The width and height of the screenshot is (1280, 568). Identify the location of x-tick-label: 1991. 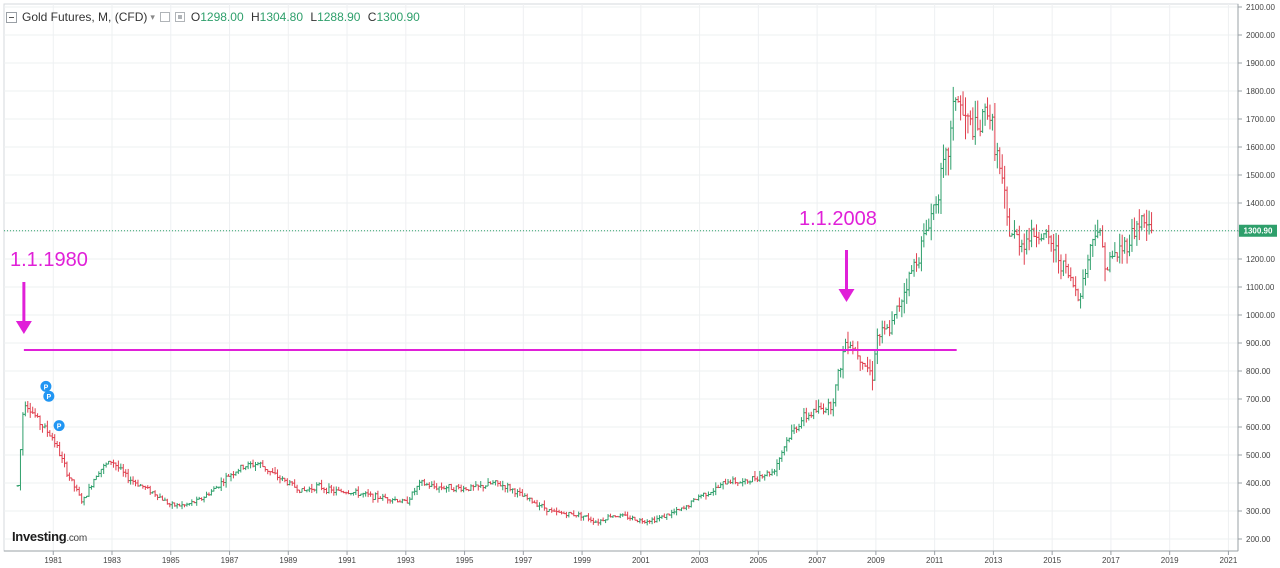
(347, 560).